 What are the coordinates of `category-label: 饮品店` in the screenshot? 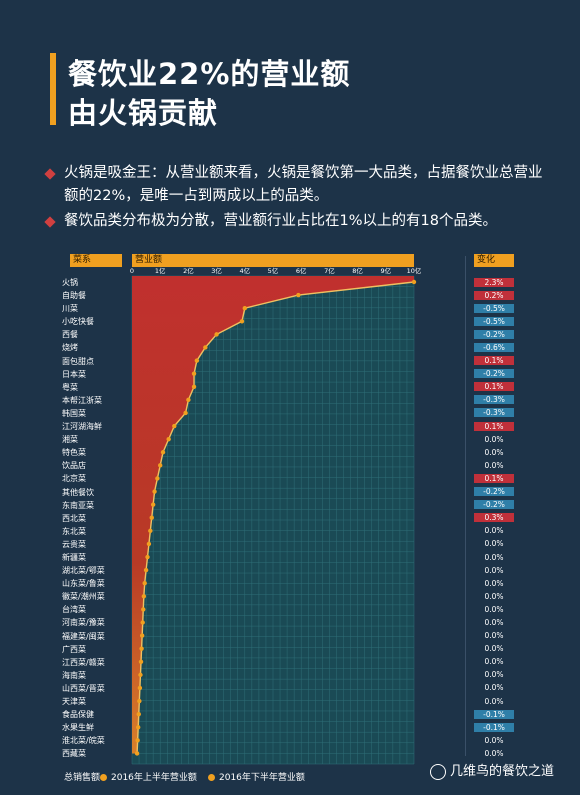 It's located at (74, 466).